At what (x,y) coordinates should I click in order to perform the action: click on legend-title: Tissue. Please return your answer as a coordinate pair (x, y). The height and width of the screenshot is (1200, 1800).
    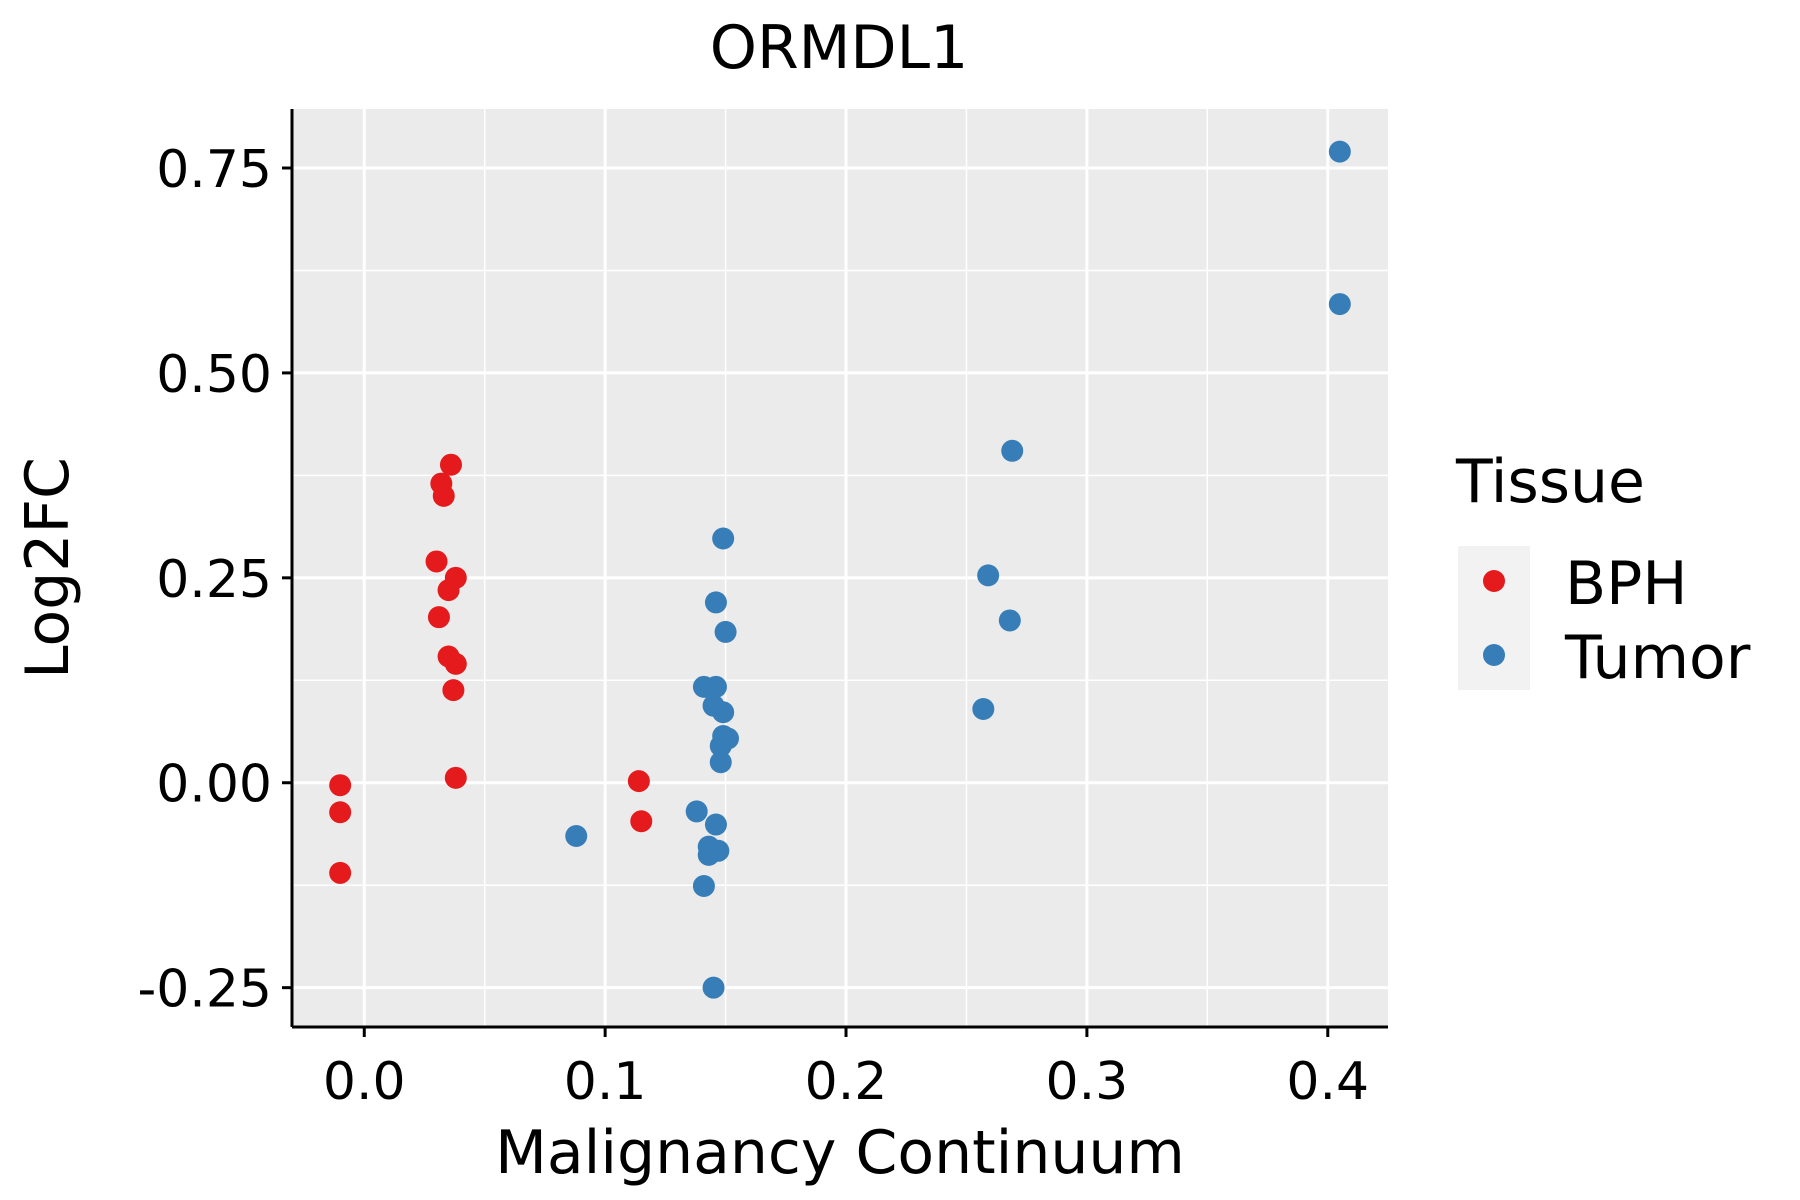
    Looking at the image, I should click on (1550, 482).